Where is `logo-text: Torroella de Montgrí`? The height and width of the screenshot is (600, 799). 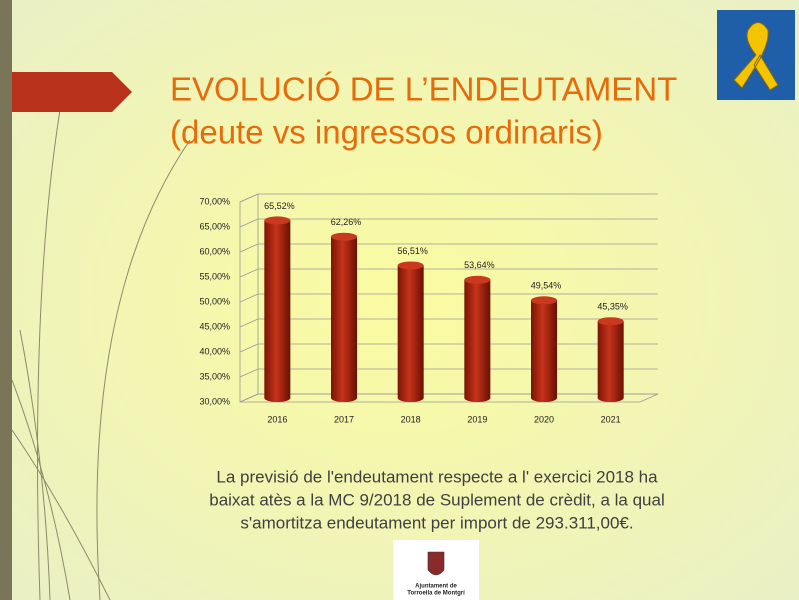
logo-text: Torroella de Montgrí is located at coordinates (436, 594).